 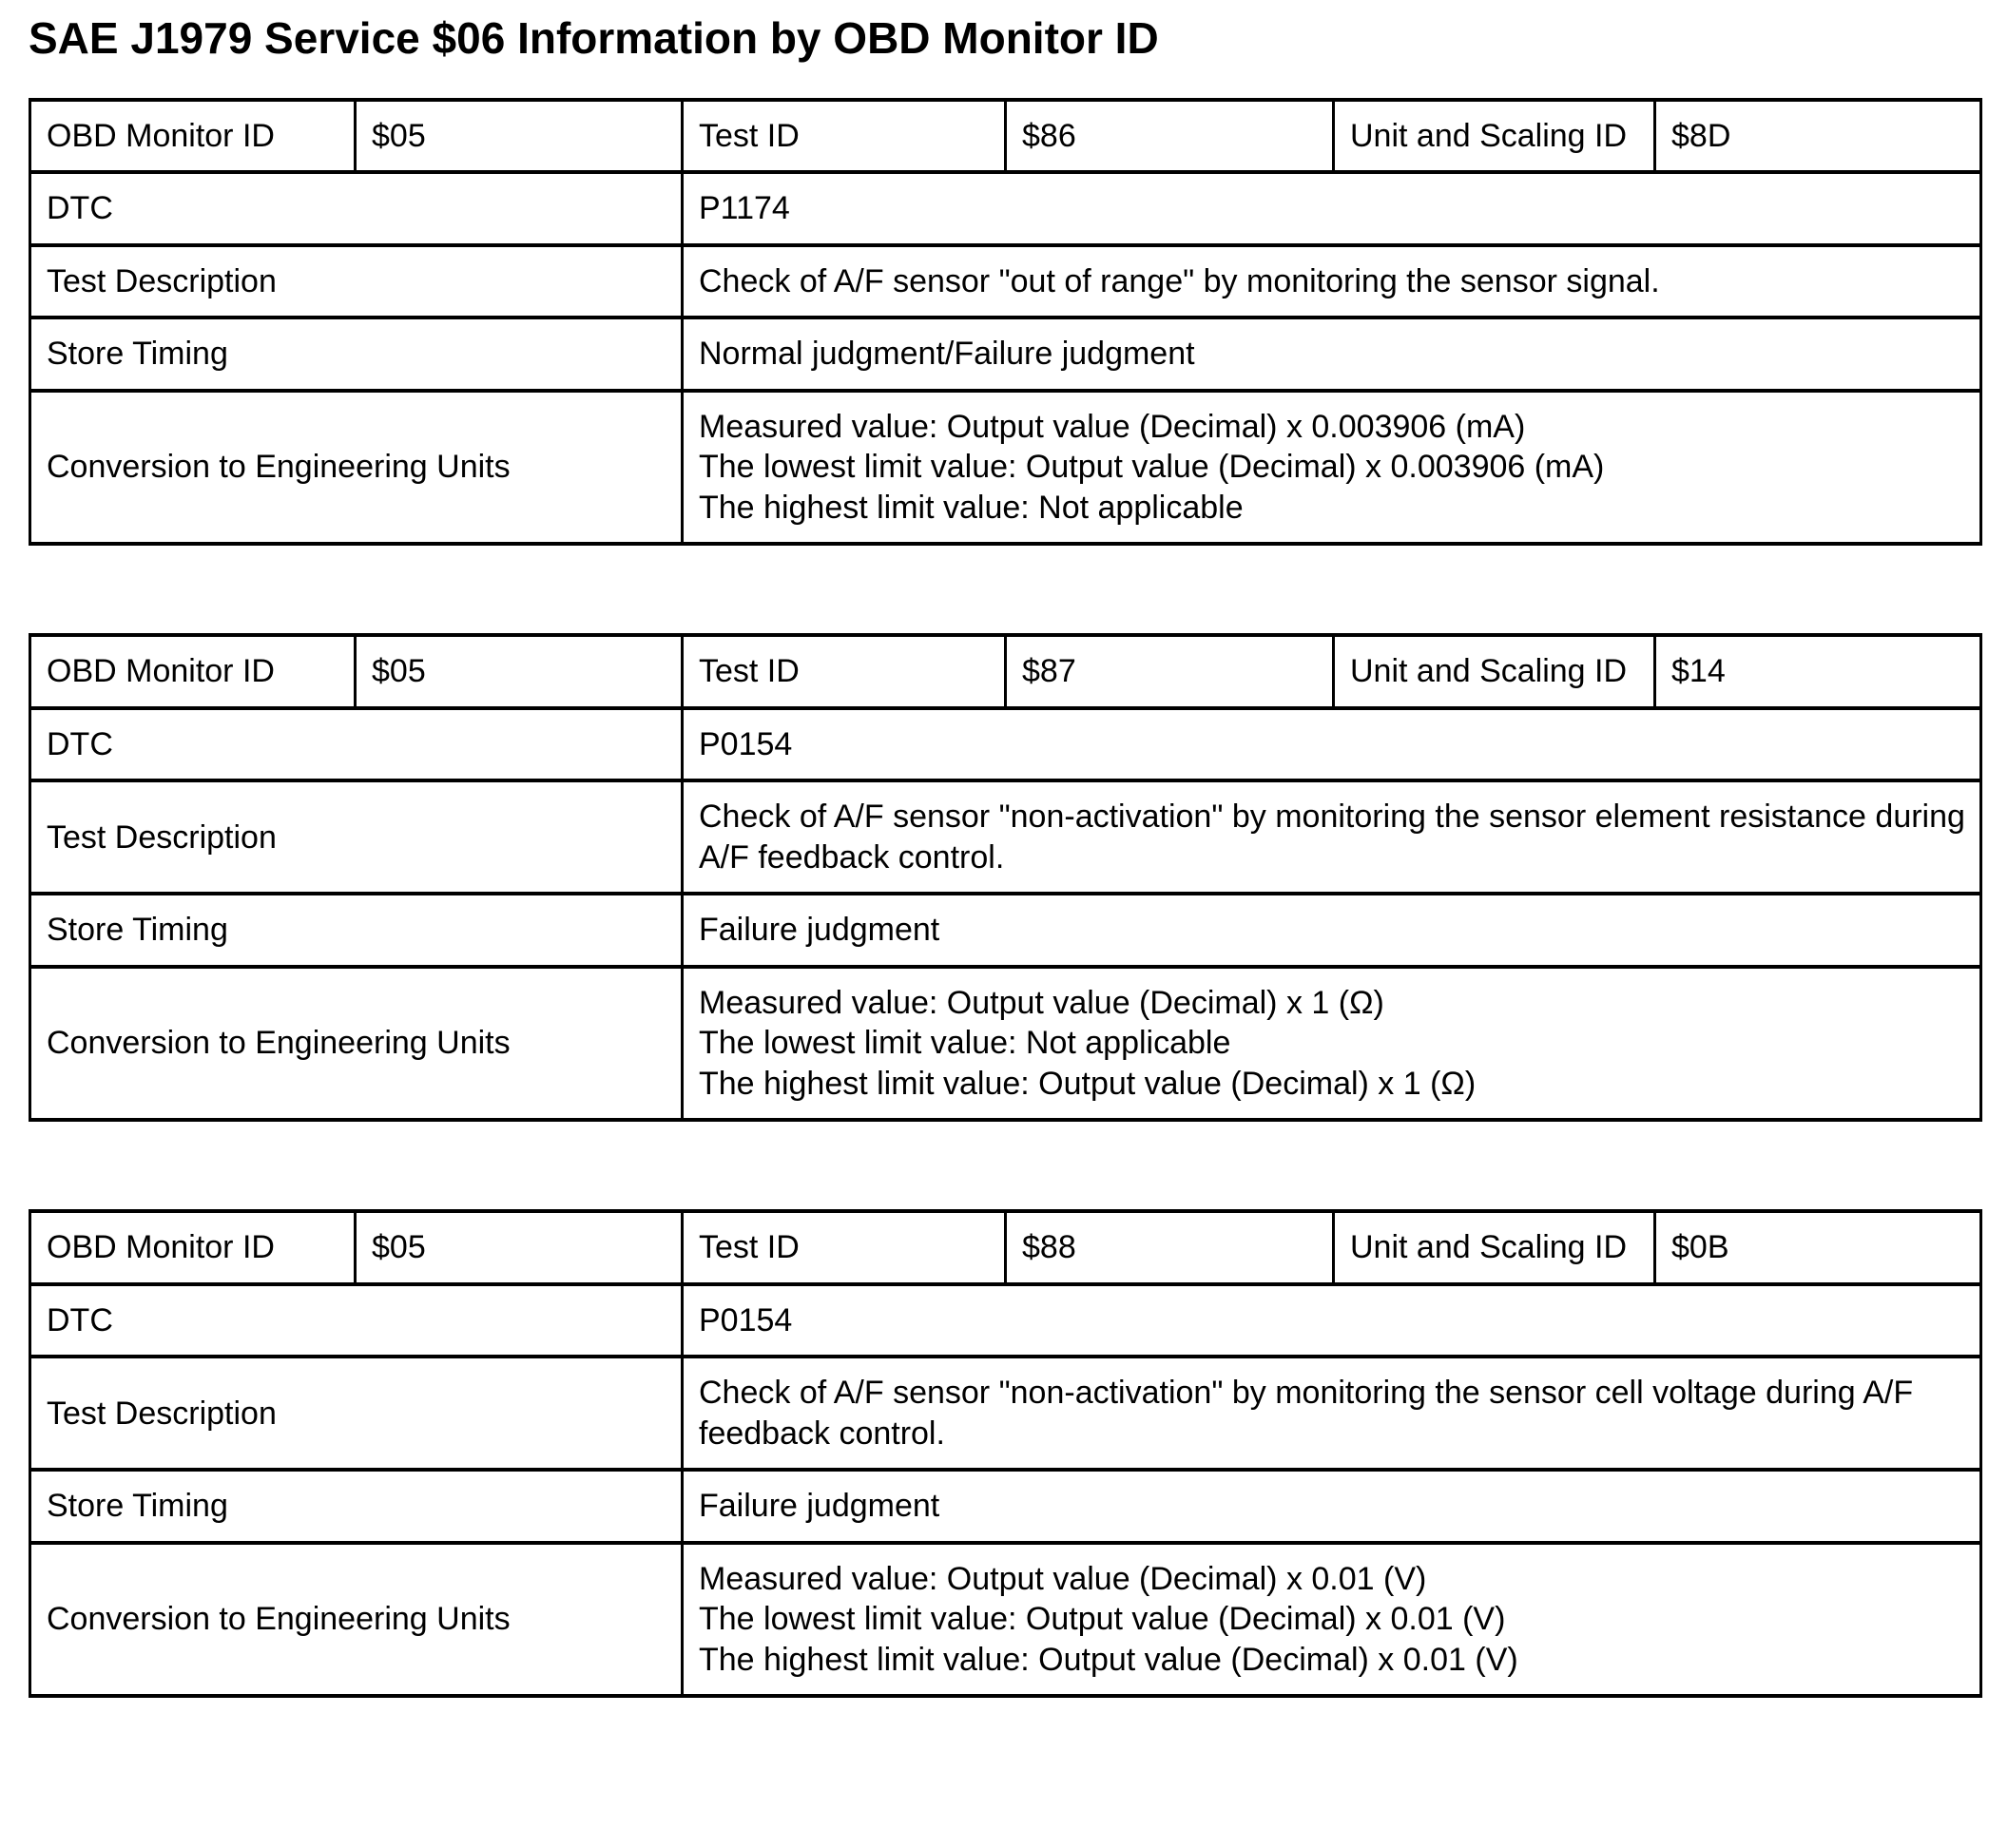 What do you see at coordinates (1817, 136) in the screenshot?
I see `unit-scaling-id-value: $8D` at bounding box center [1817, 136].